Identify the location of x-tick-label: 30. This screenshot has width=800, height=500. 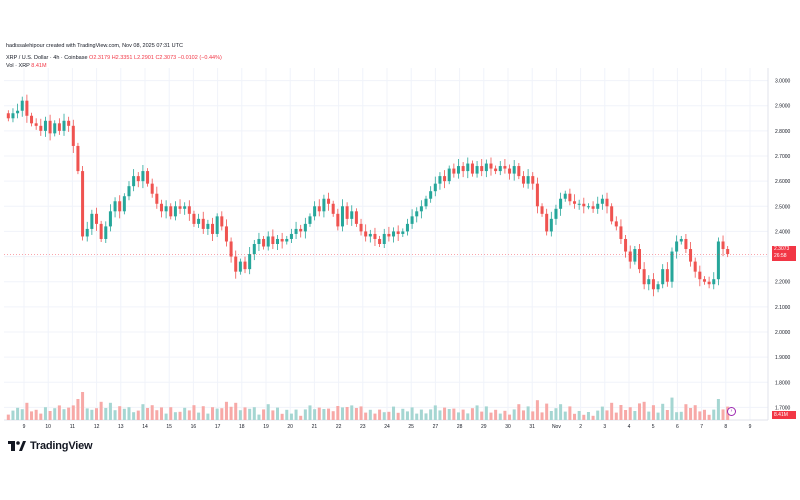
(508, 427).